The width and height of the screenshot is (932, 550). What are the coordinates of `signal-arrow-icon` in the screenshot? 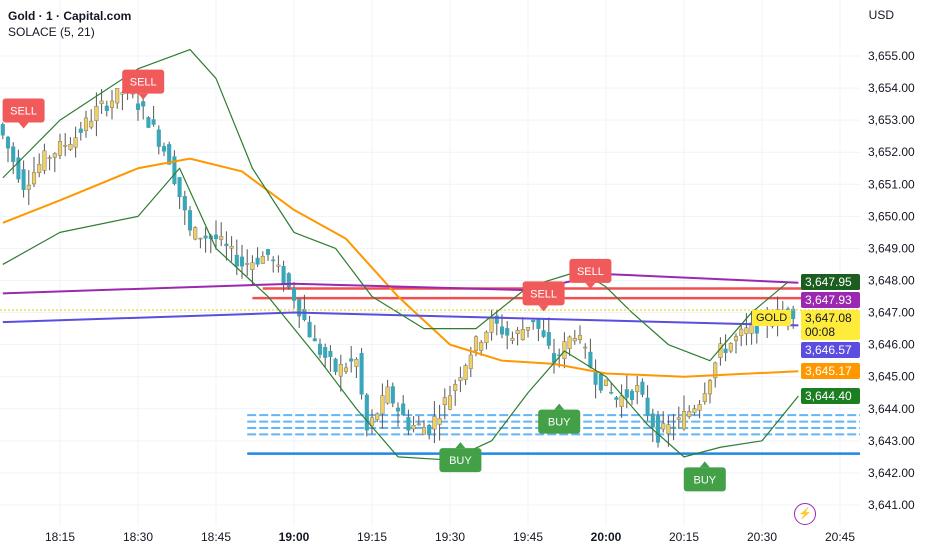 It's located at (590, 285).